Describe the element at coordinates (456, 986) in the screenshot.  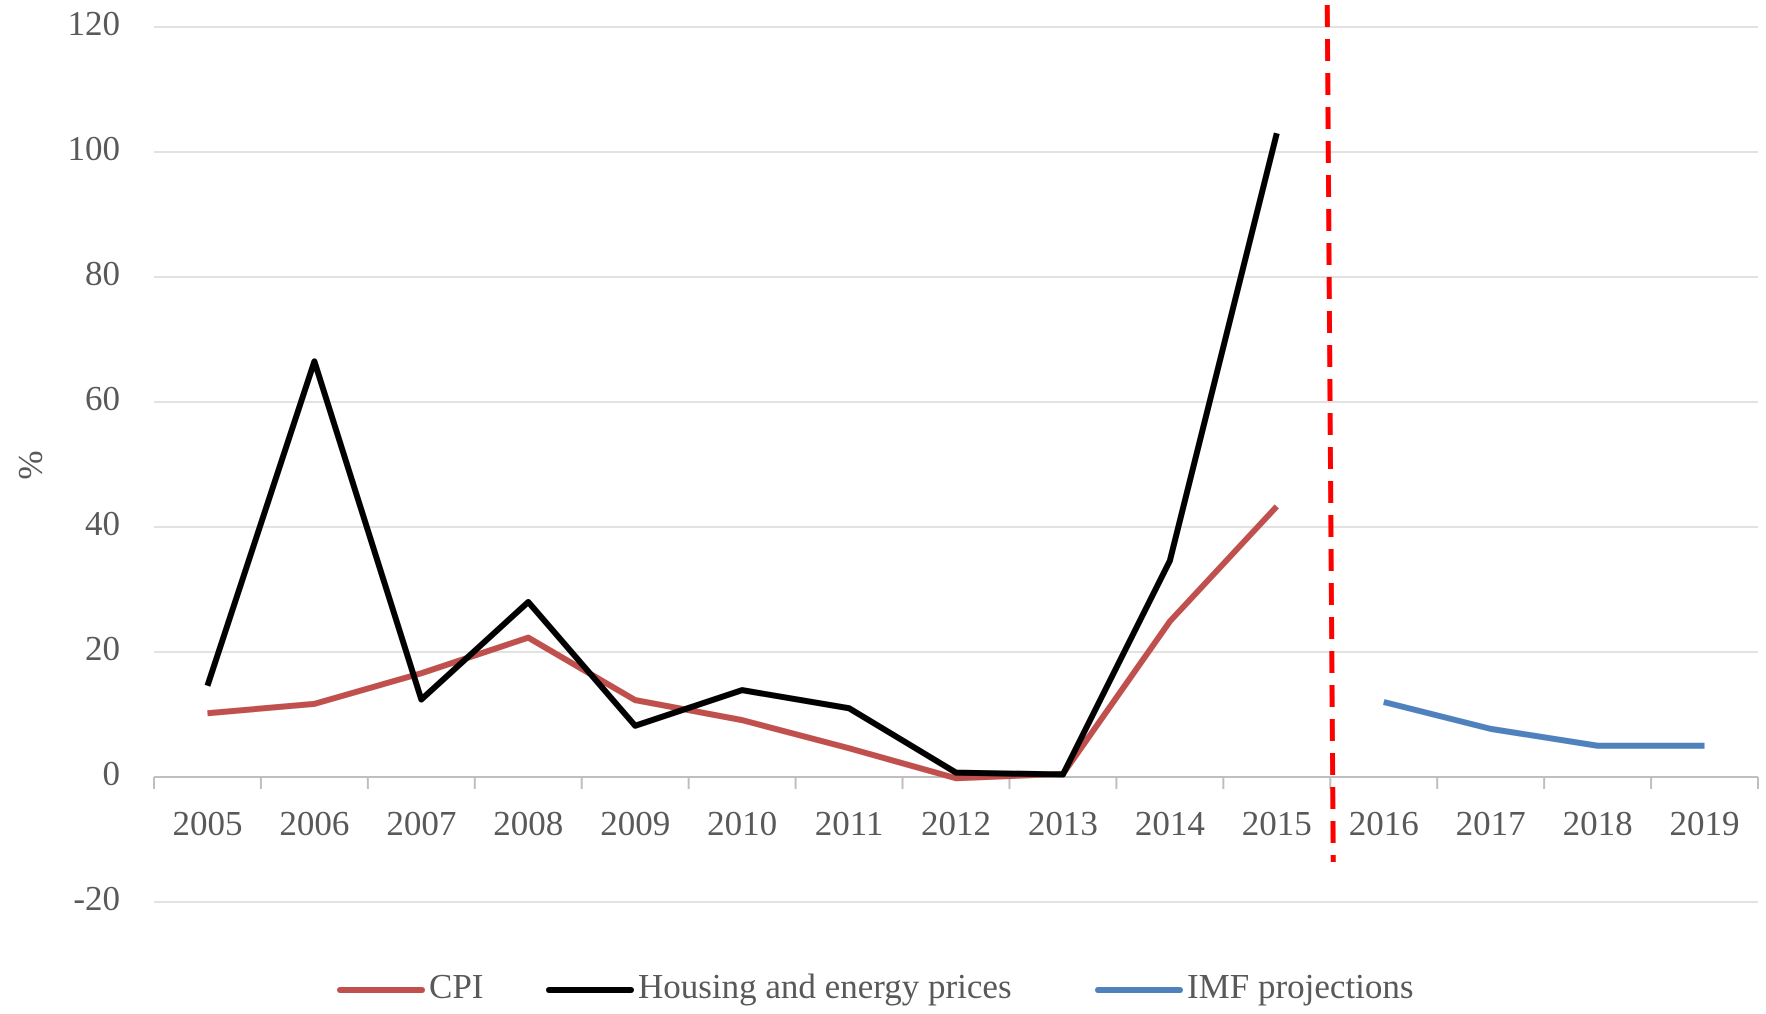
I see `legend-label: CPI` at that location.